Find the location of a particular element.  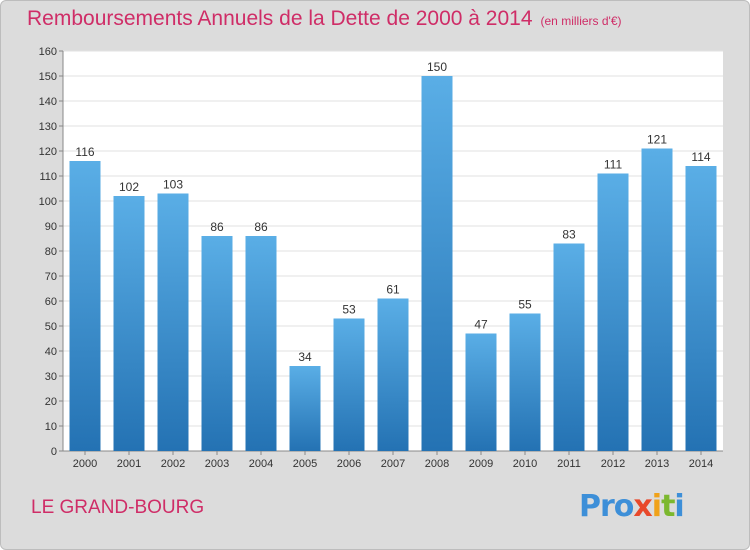

logo-part-3: i is located at coordinates (656, 506).